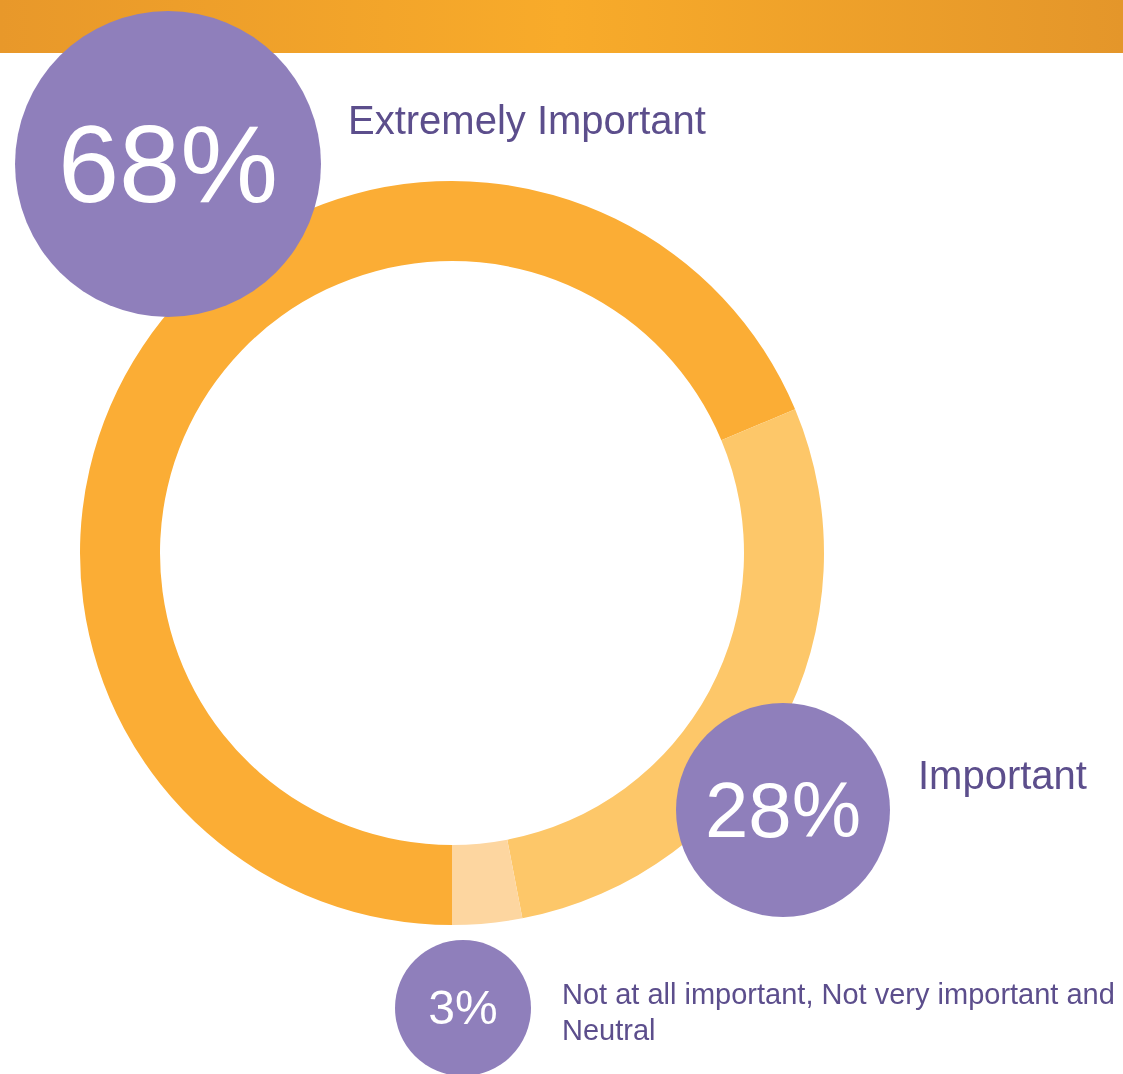 This screenshot has width=1123, height=1074. I want to click on data-label: 68%, so click(168, 163).